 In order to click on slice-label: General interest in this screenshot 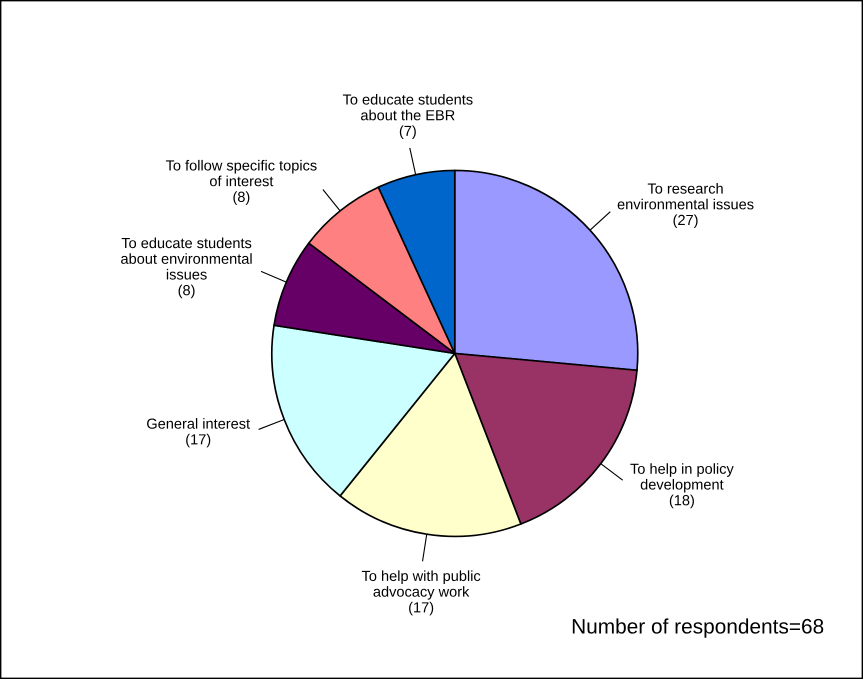, I will do `click(198, 423)`.